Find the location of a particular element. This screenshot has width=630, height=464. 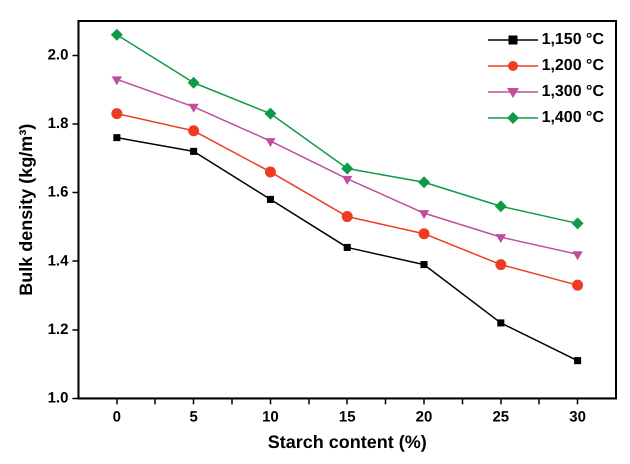

y-tick-label: 1.0 is located at coordinates (58, 398).